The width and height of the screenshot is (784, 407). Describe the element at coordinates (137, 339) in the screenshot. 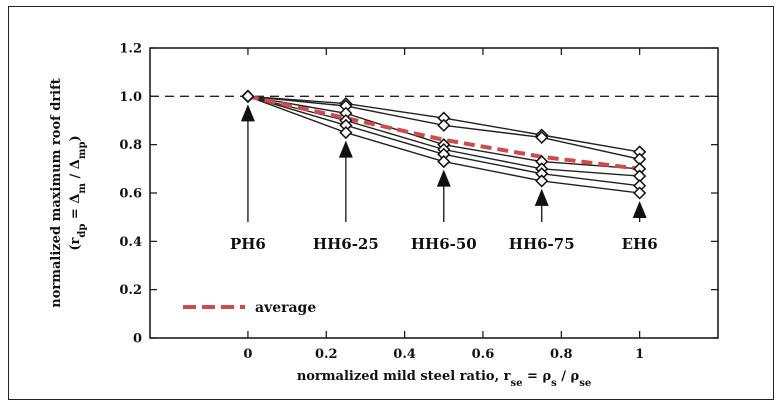

I see `y-tick-label: 0` at that location.